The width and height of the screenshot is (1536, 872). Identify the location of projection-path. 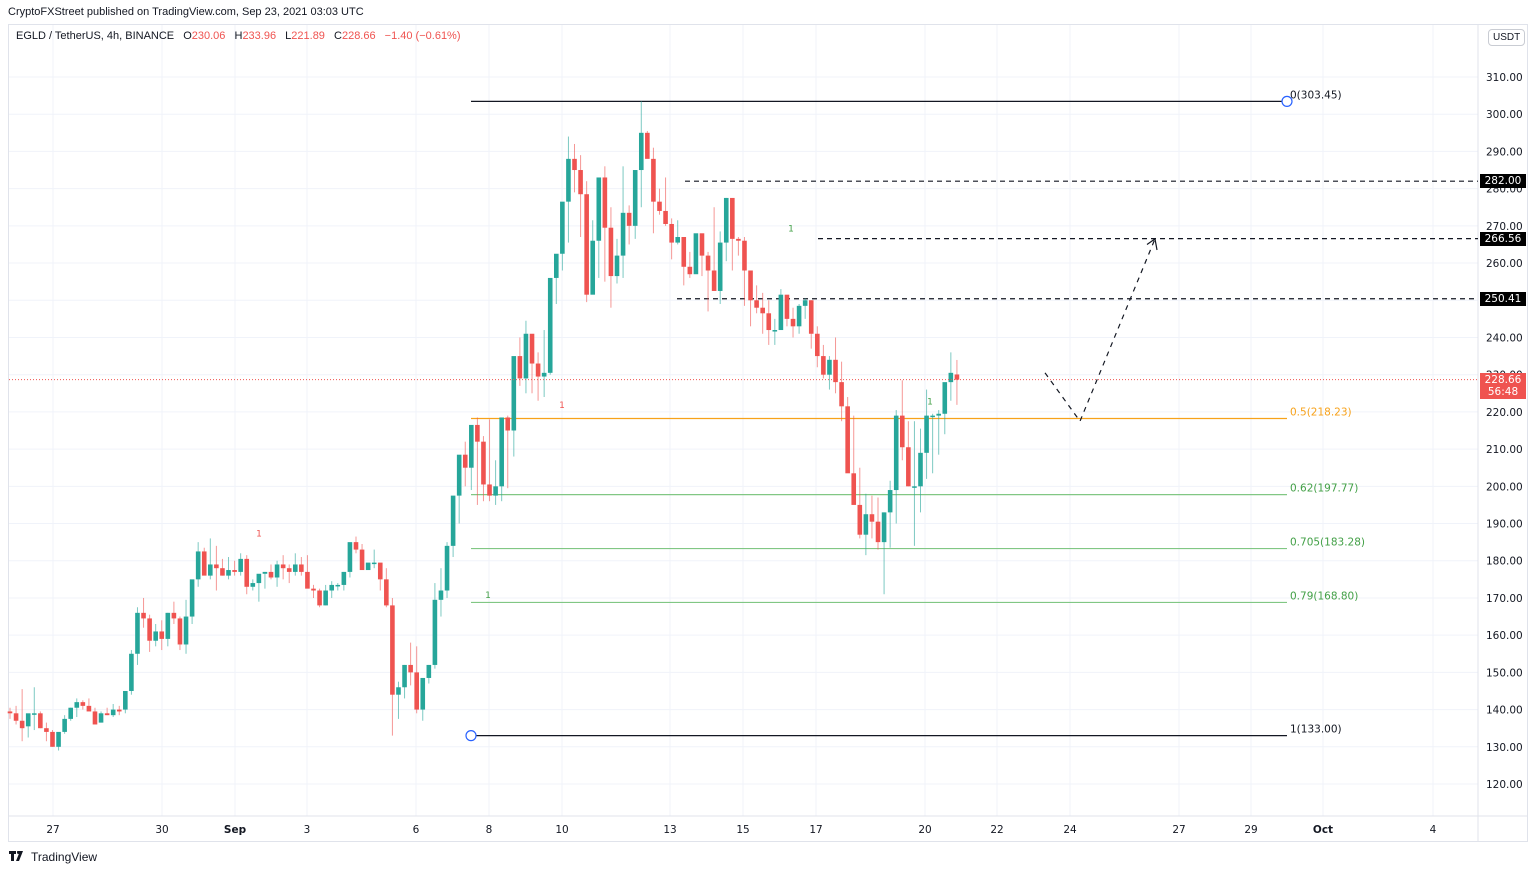
(1101, 330).